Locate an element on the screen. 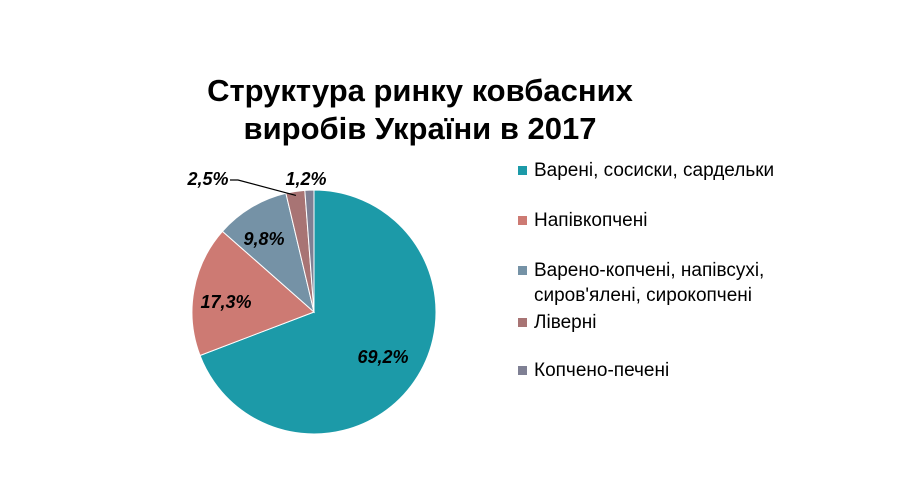 The height and width of the screenshot is (497, 916). data-label-3: 9,8% is located at coordinates (263, 239).